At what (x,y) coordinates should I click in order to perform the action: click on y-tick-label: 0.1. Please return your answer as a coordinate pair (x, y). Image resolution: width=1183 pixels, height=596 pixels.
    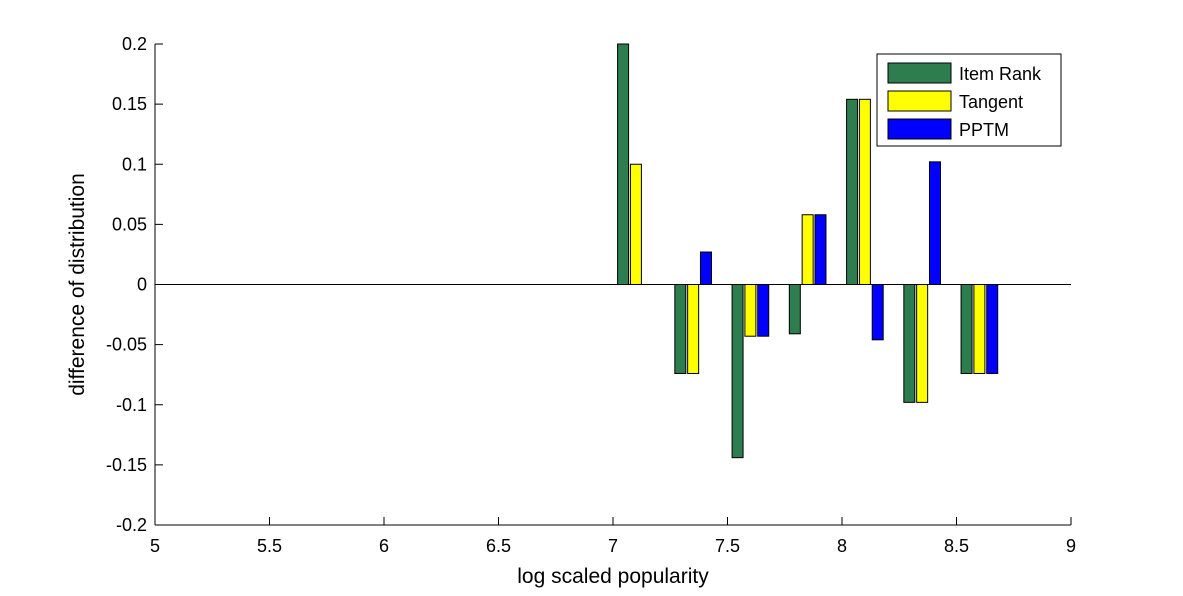
    Looking at the image, I should click on (134, 164).